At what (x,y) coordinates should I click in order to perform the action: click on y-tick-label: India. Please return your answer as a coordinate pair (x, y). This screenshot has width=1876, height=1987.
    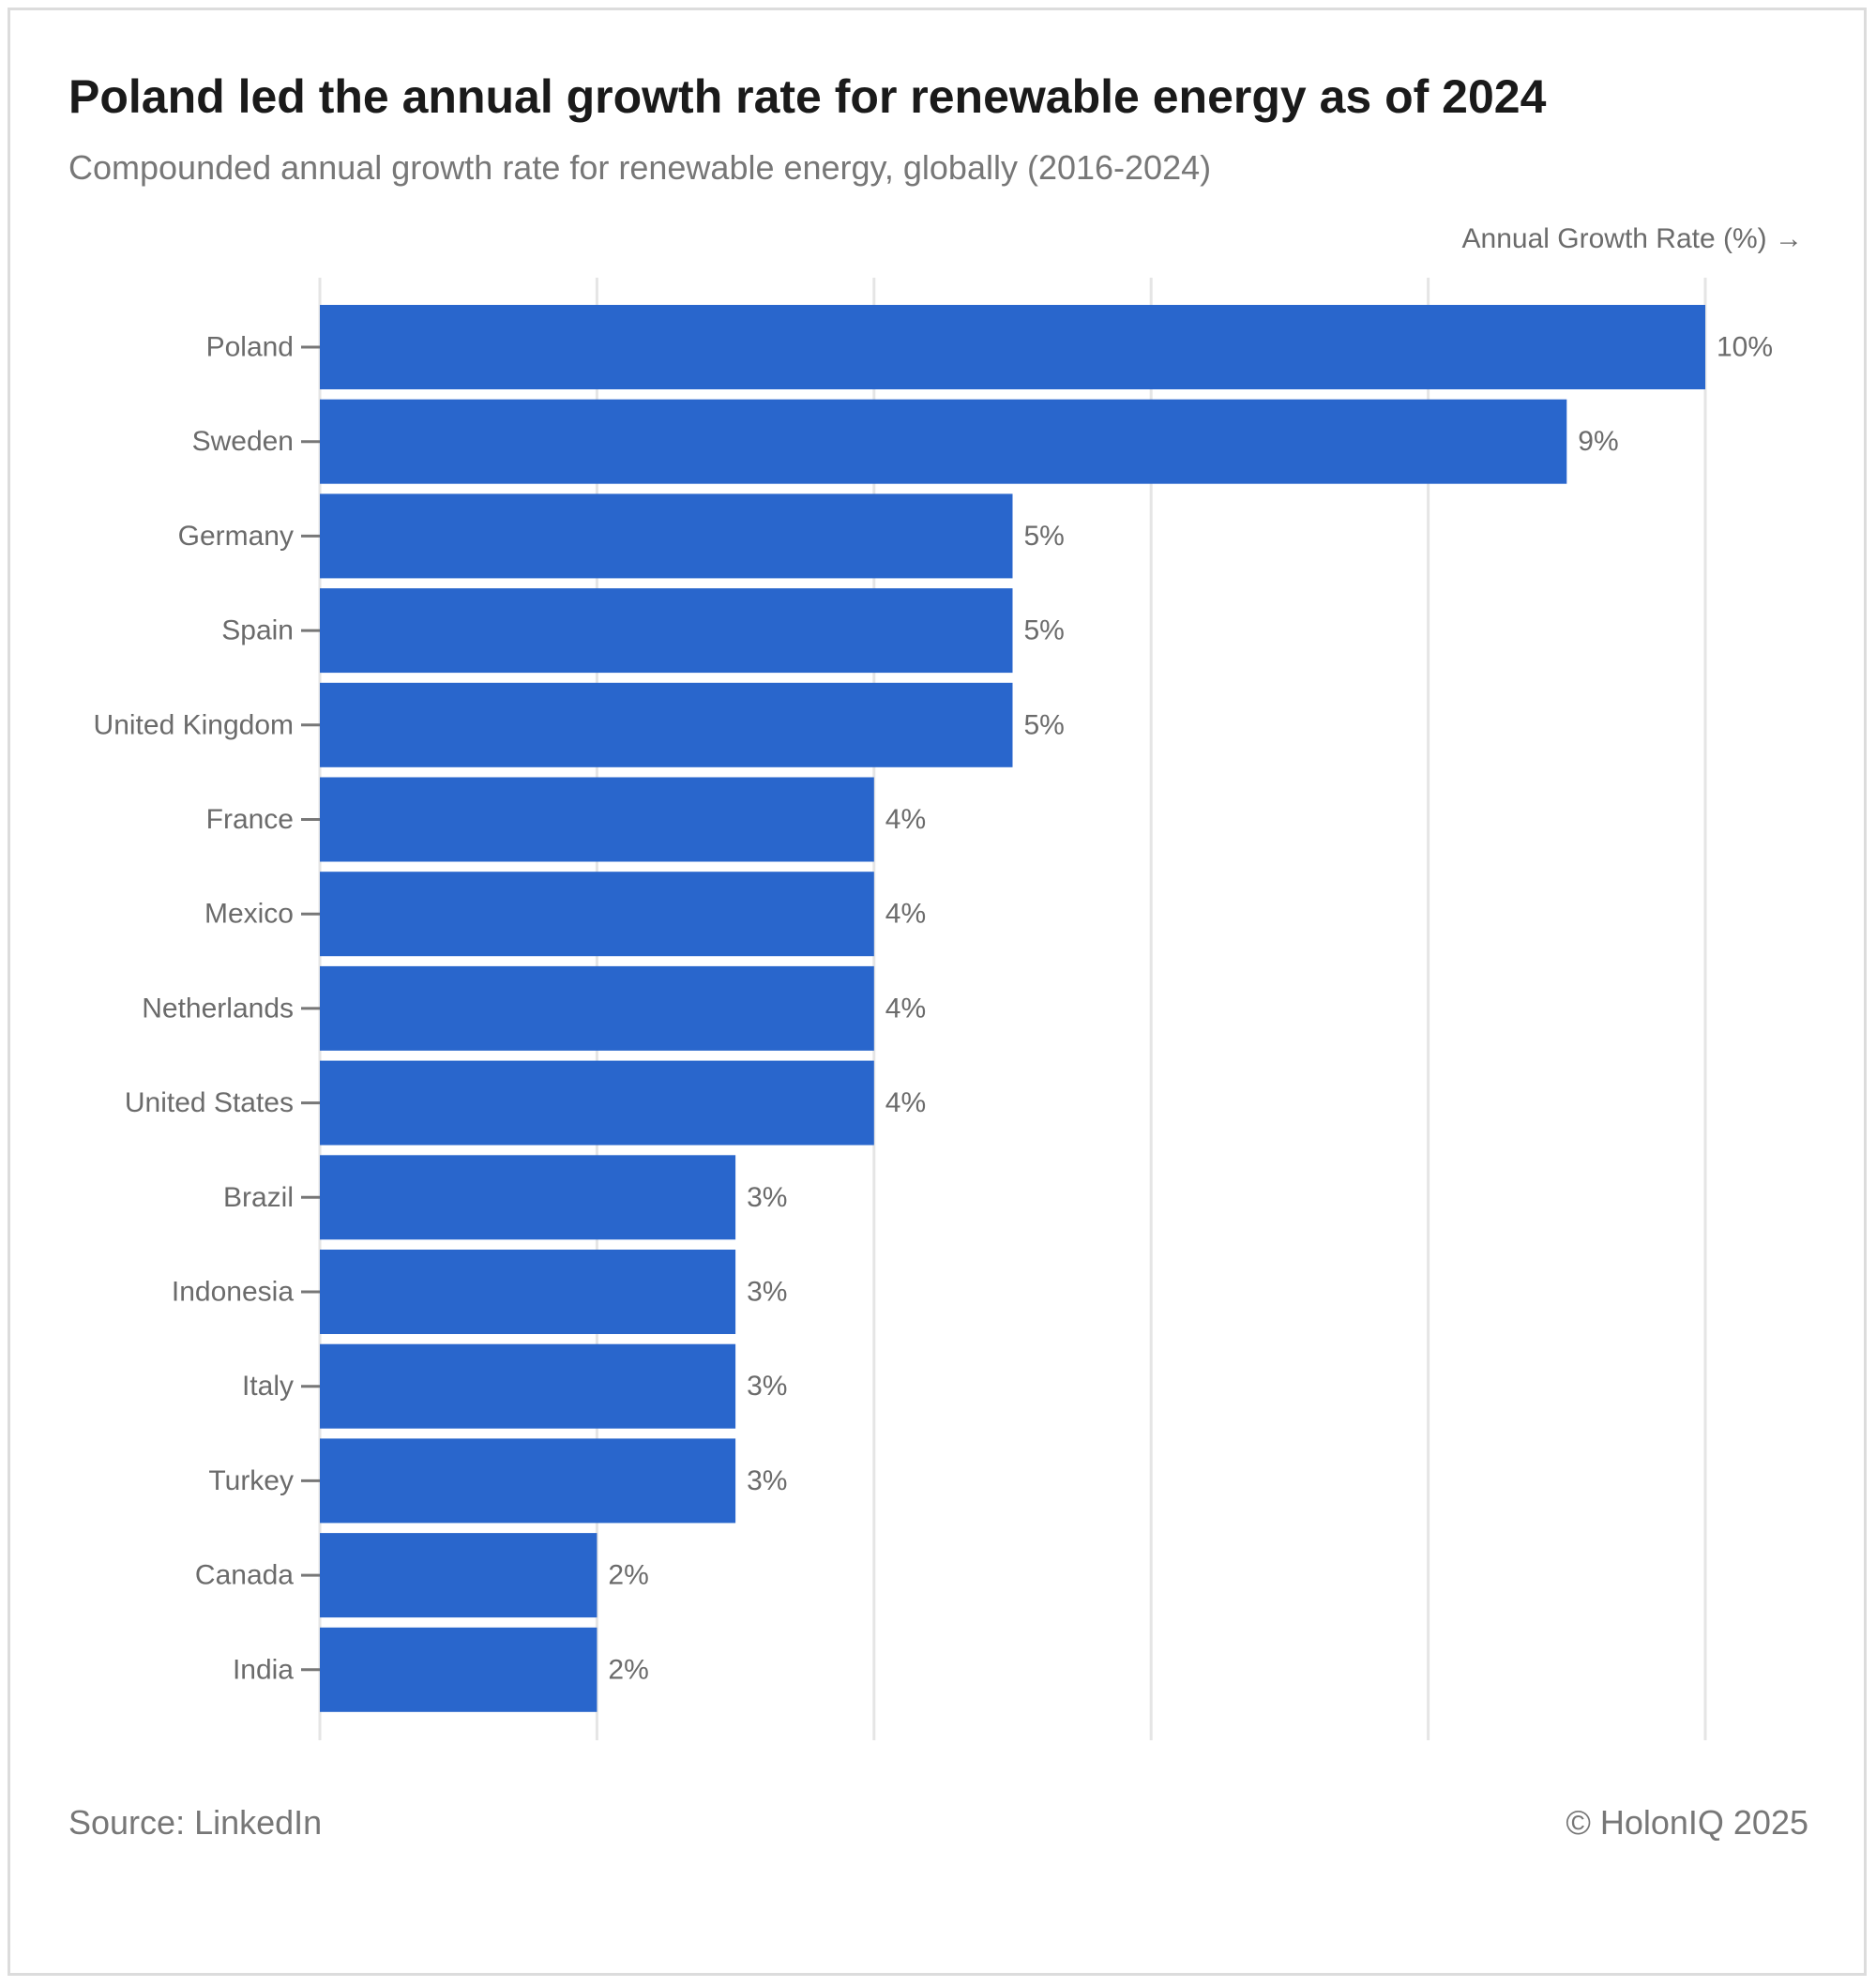
    Looking at the image, I should click on (263, 1669).